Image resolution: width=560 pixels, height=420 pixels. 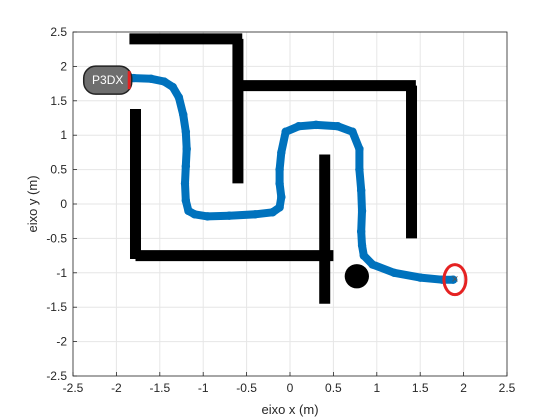 What do you see at coordinates (203, 388) in the screenshot?
I see `x-tick-label: -1` at bounding box center [203, 388].